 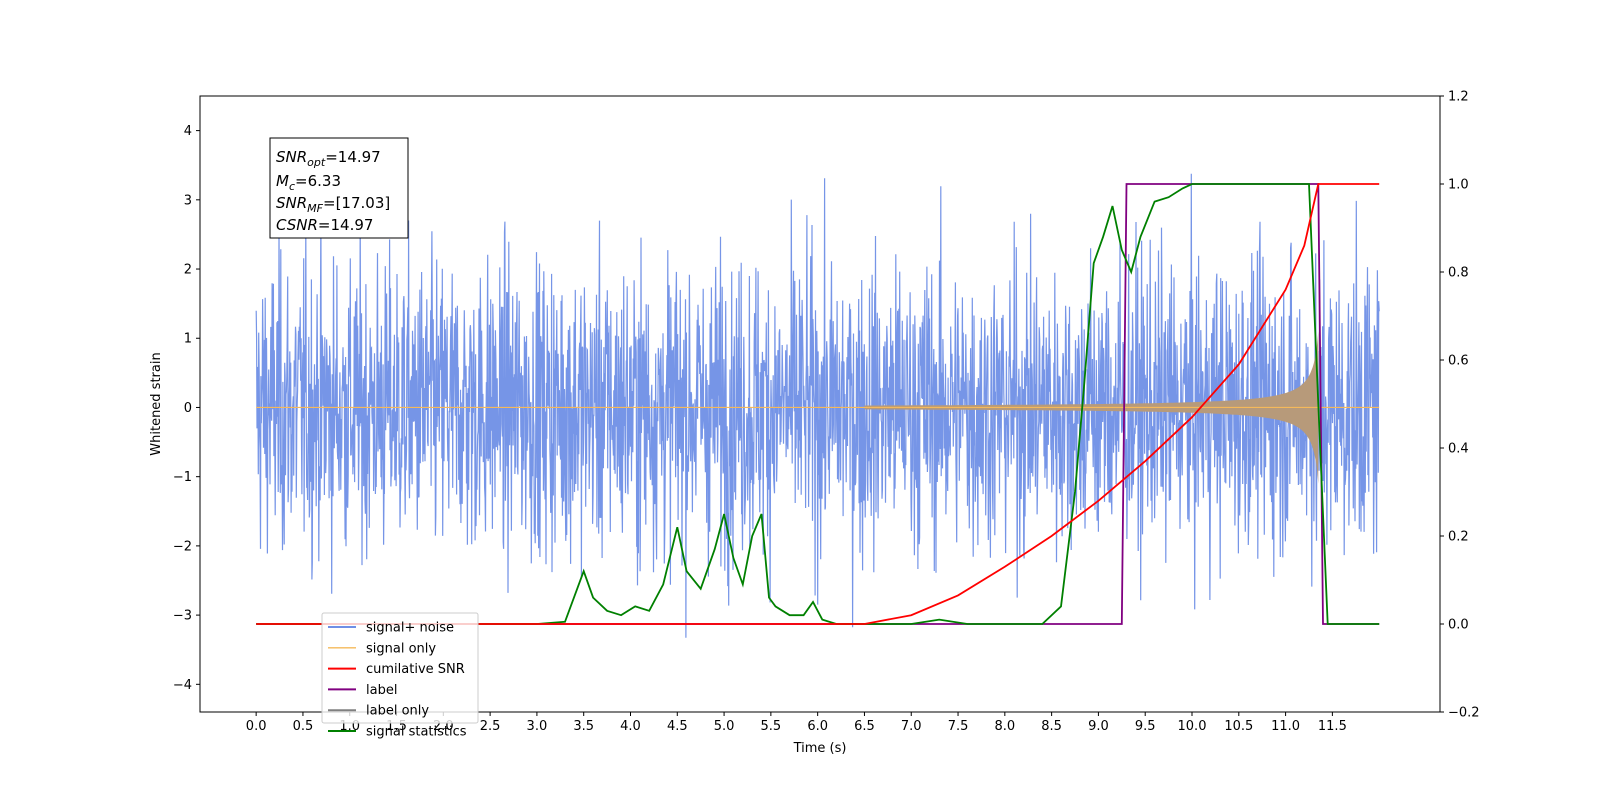 I want to click on x-tick-label: 11.0, so click(x=1285, y=726).